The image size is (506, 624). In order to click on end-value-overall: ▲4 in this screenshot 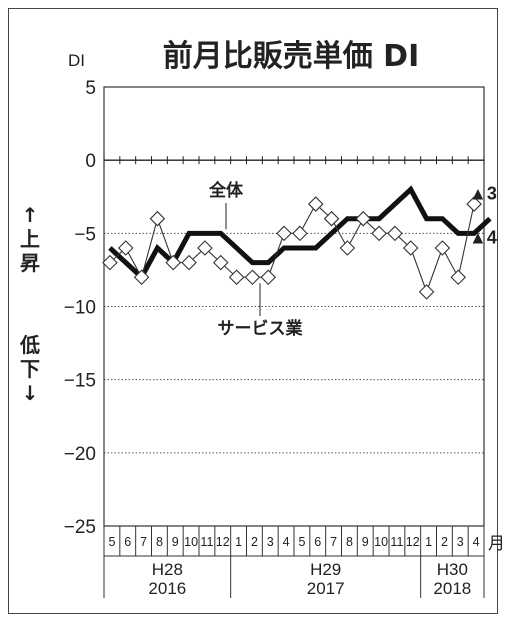, I will do `click(483, 237)`.